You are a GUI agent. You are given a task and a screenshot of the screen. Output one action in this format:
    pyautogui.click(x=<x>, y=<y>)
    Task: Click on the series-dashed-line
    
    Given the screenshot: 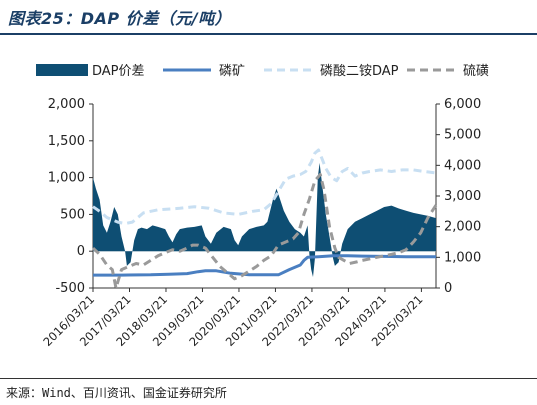 What is the action you would take?
    pyautogui.click(x=264, y=187)
    